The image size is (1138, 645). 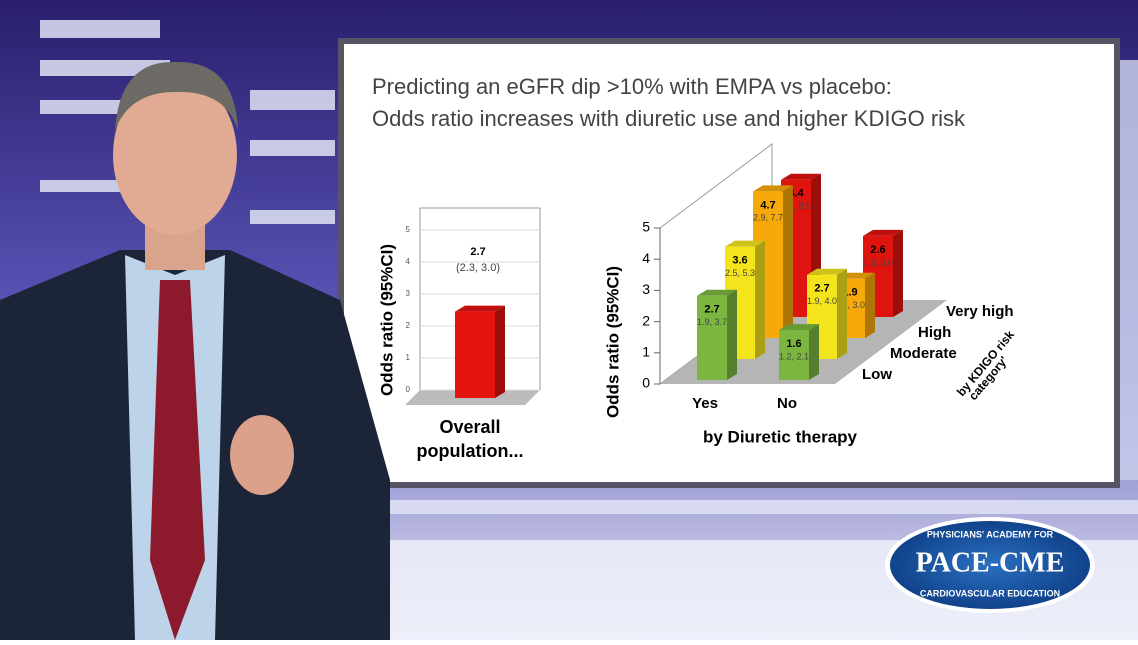 What do you see at coordinates (934, 332) in the screenshot?
I see `depth-label: High` at bounding box center [934, 332].